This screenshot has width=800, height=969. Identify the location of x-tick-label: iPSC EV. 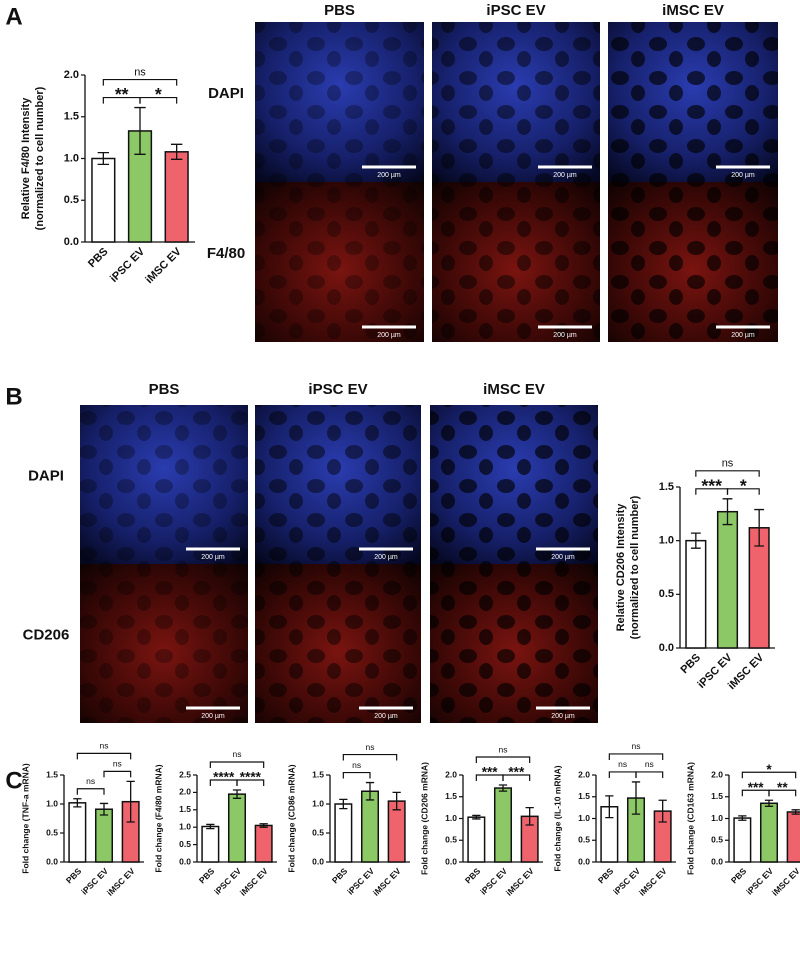
(128, 265).